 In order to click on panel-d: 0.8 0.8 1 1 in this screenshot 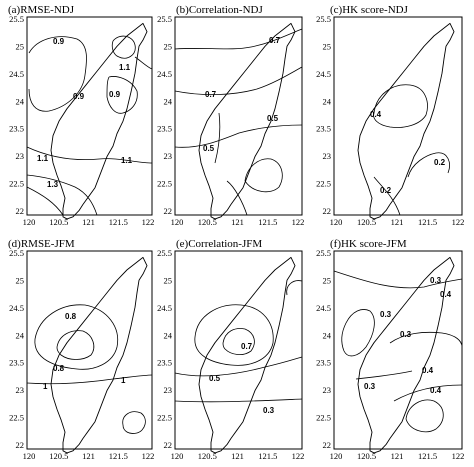, I will do `click(89, 352)`.